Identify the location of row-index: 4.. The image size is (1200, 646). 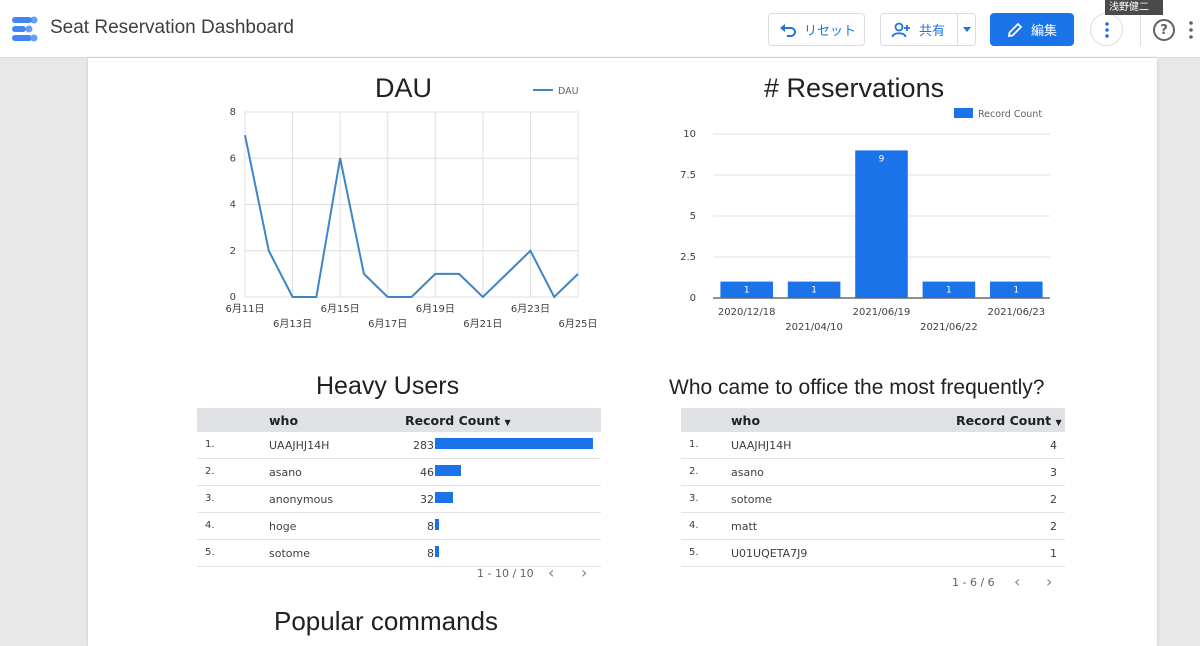
(210, 525).